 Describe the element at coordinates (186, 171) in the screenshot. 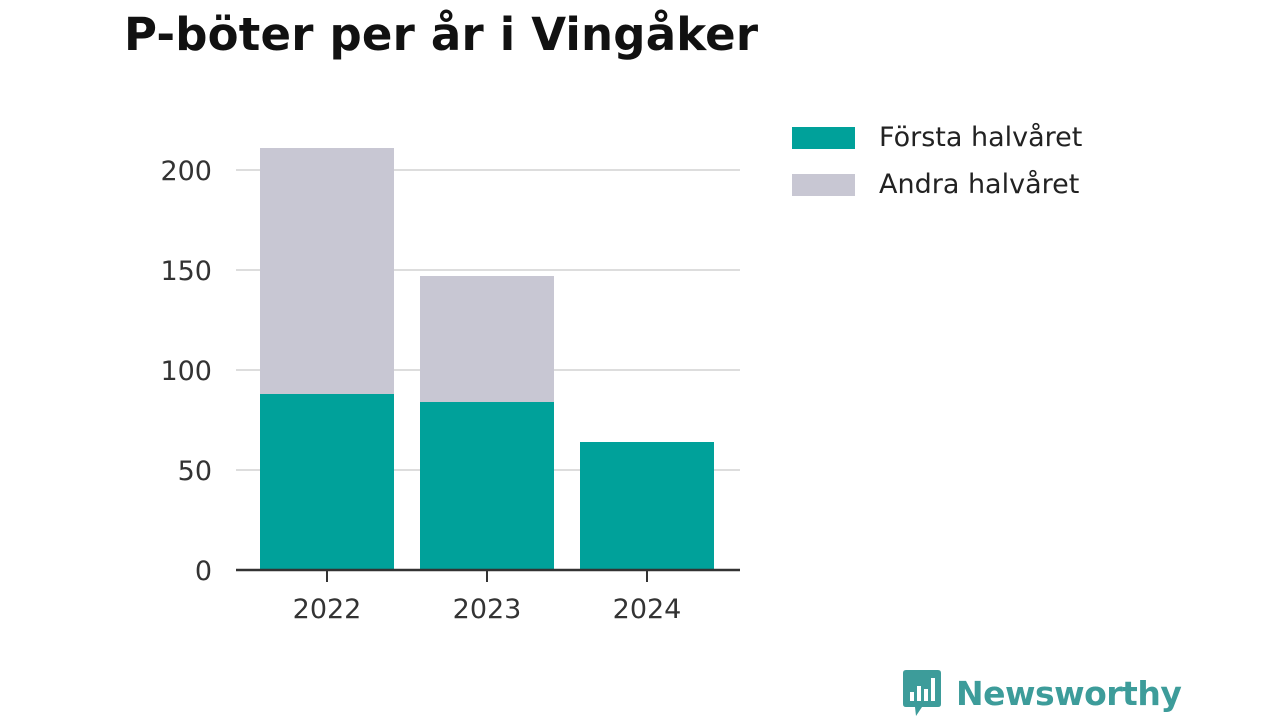

I see `y-tick-label-200: 200` at that location.